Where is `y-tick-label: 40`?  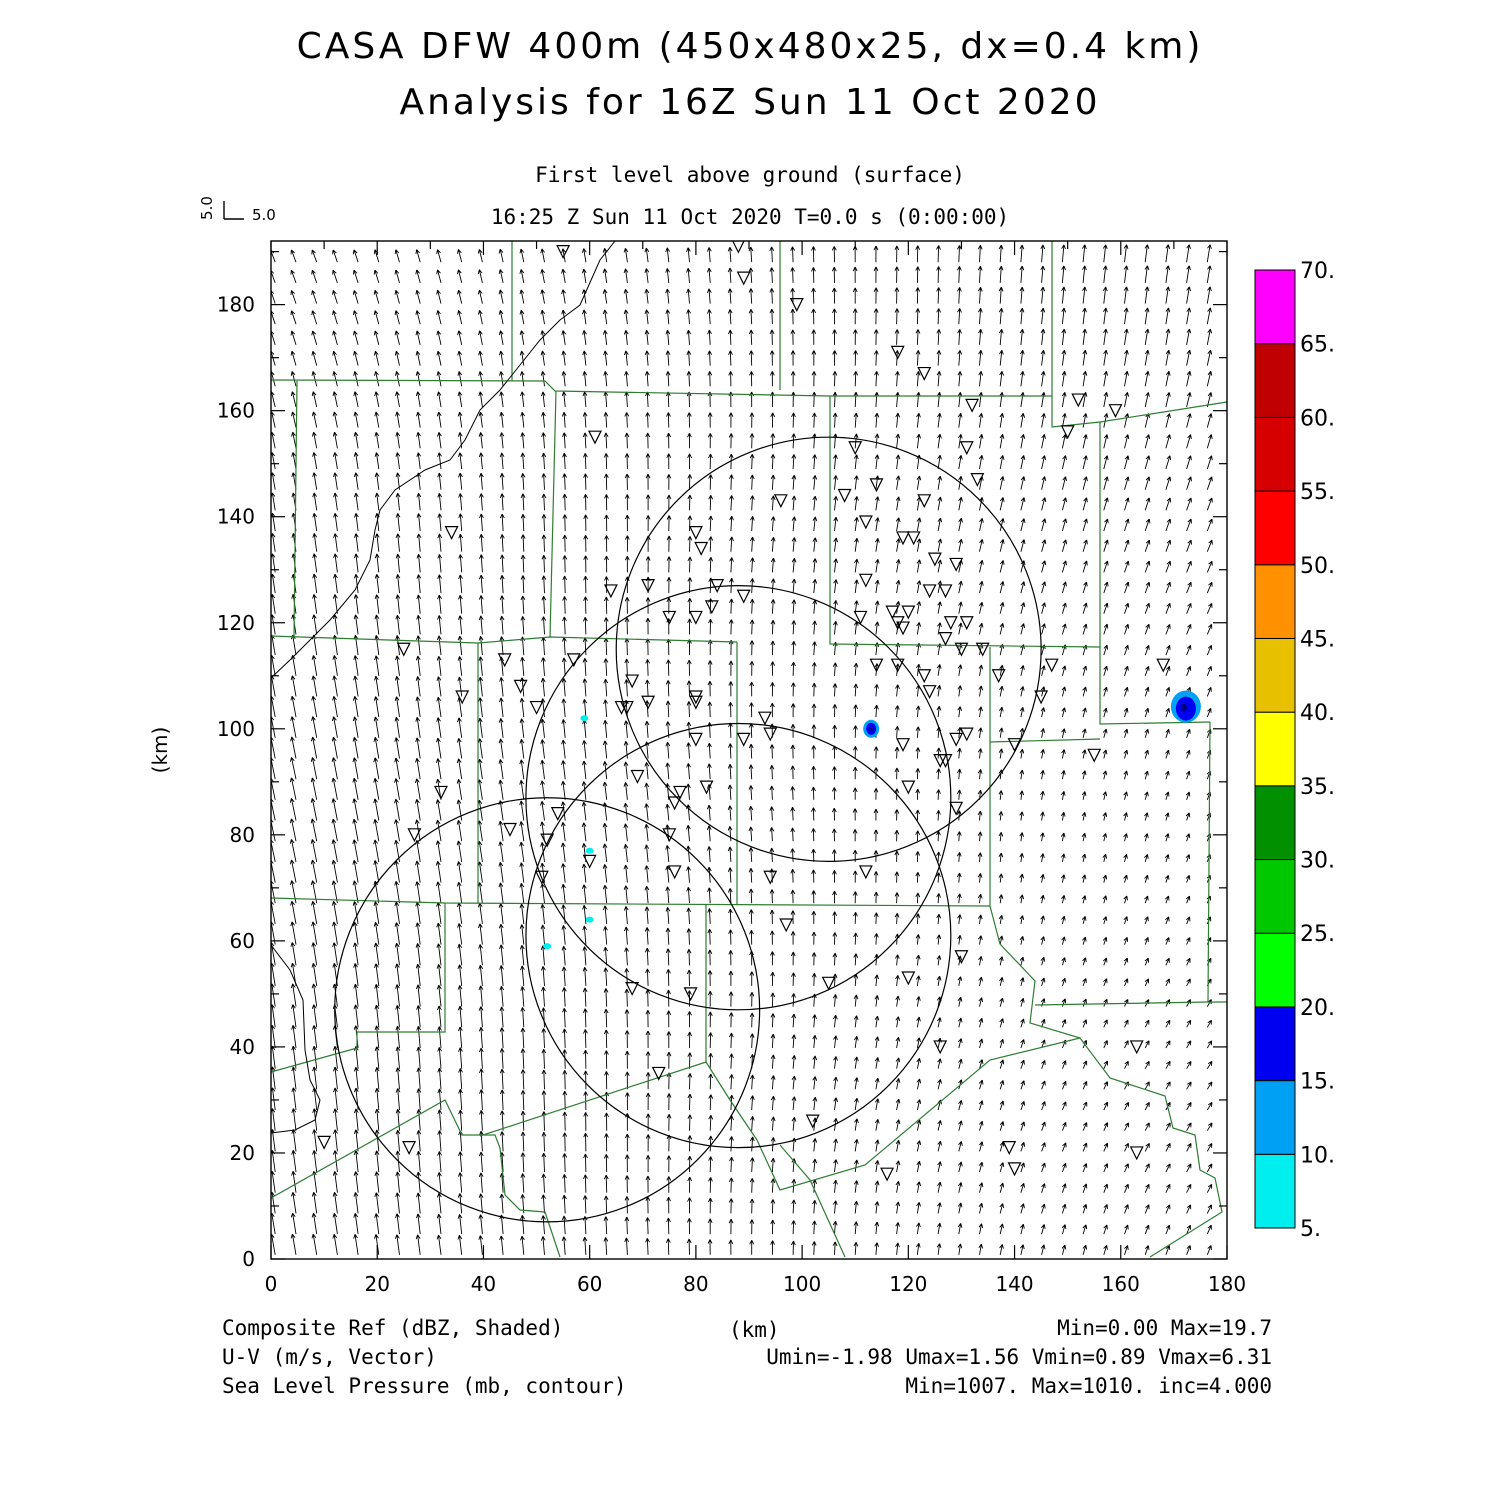 y-tick-label: 40 is located at coordinates (242, 1047).